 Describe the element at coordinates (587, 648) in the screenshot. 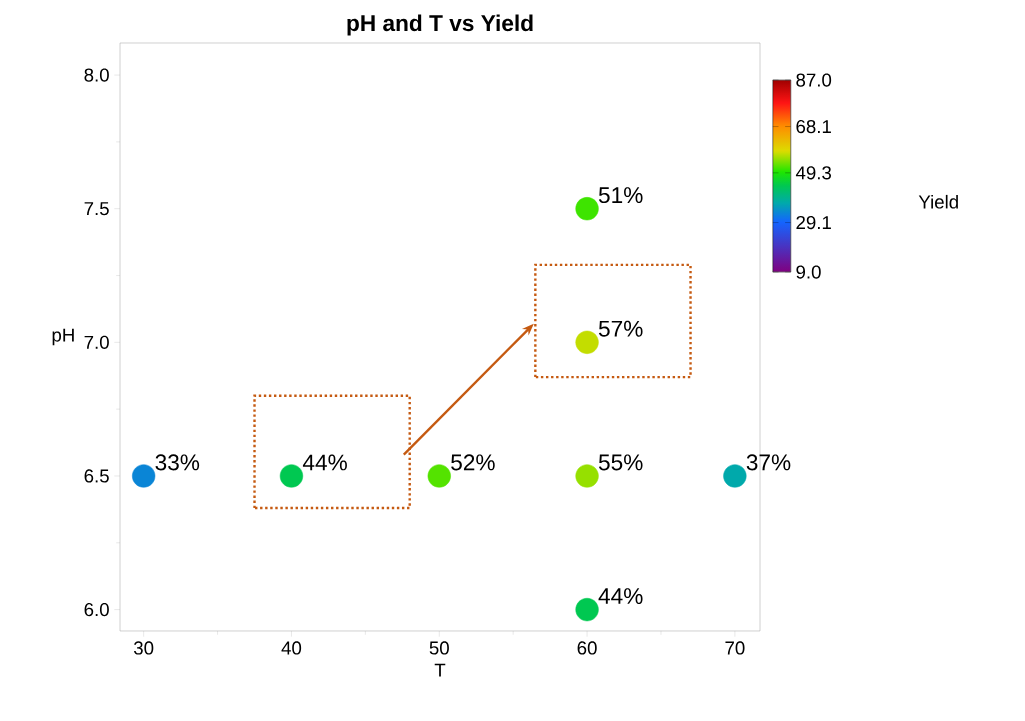

I see `x-tick-label: 60` at that location.